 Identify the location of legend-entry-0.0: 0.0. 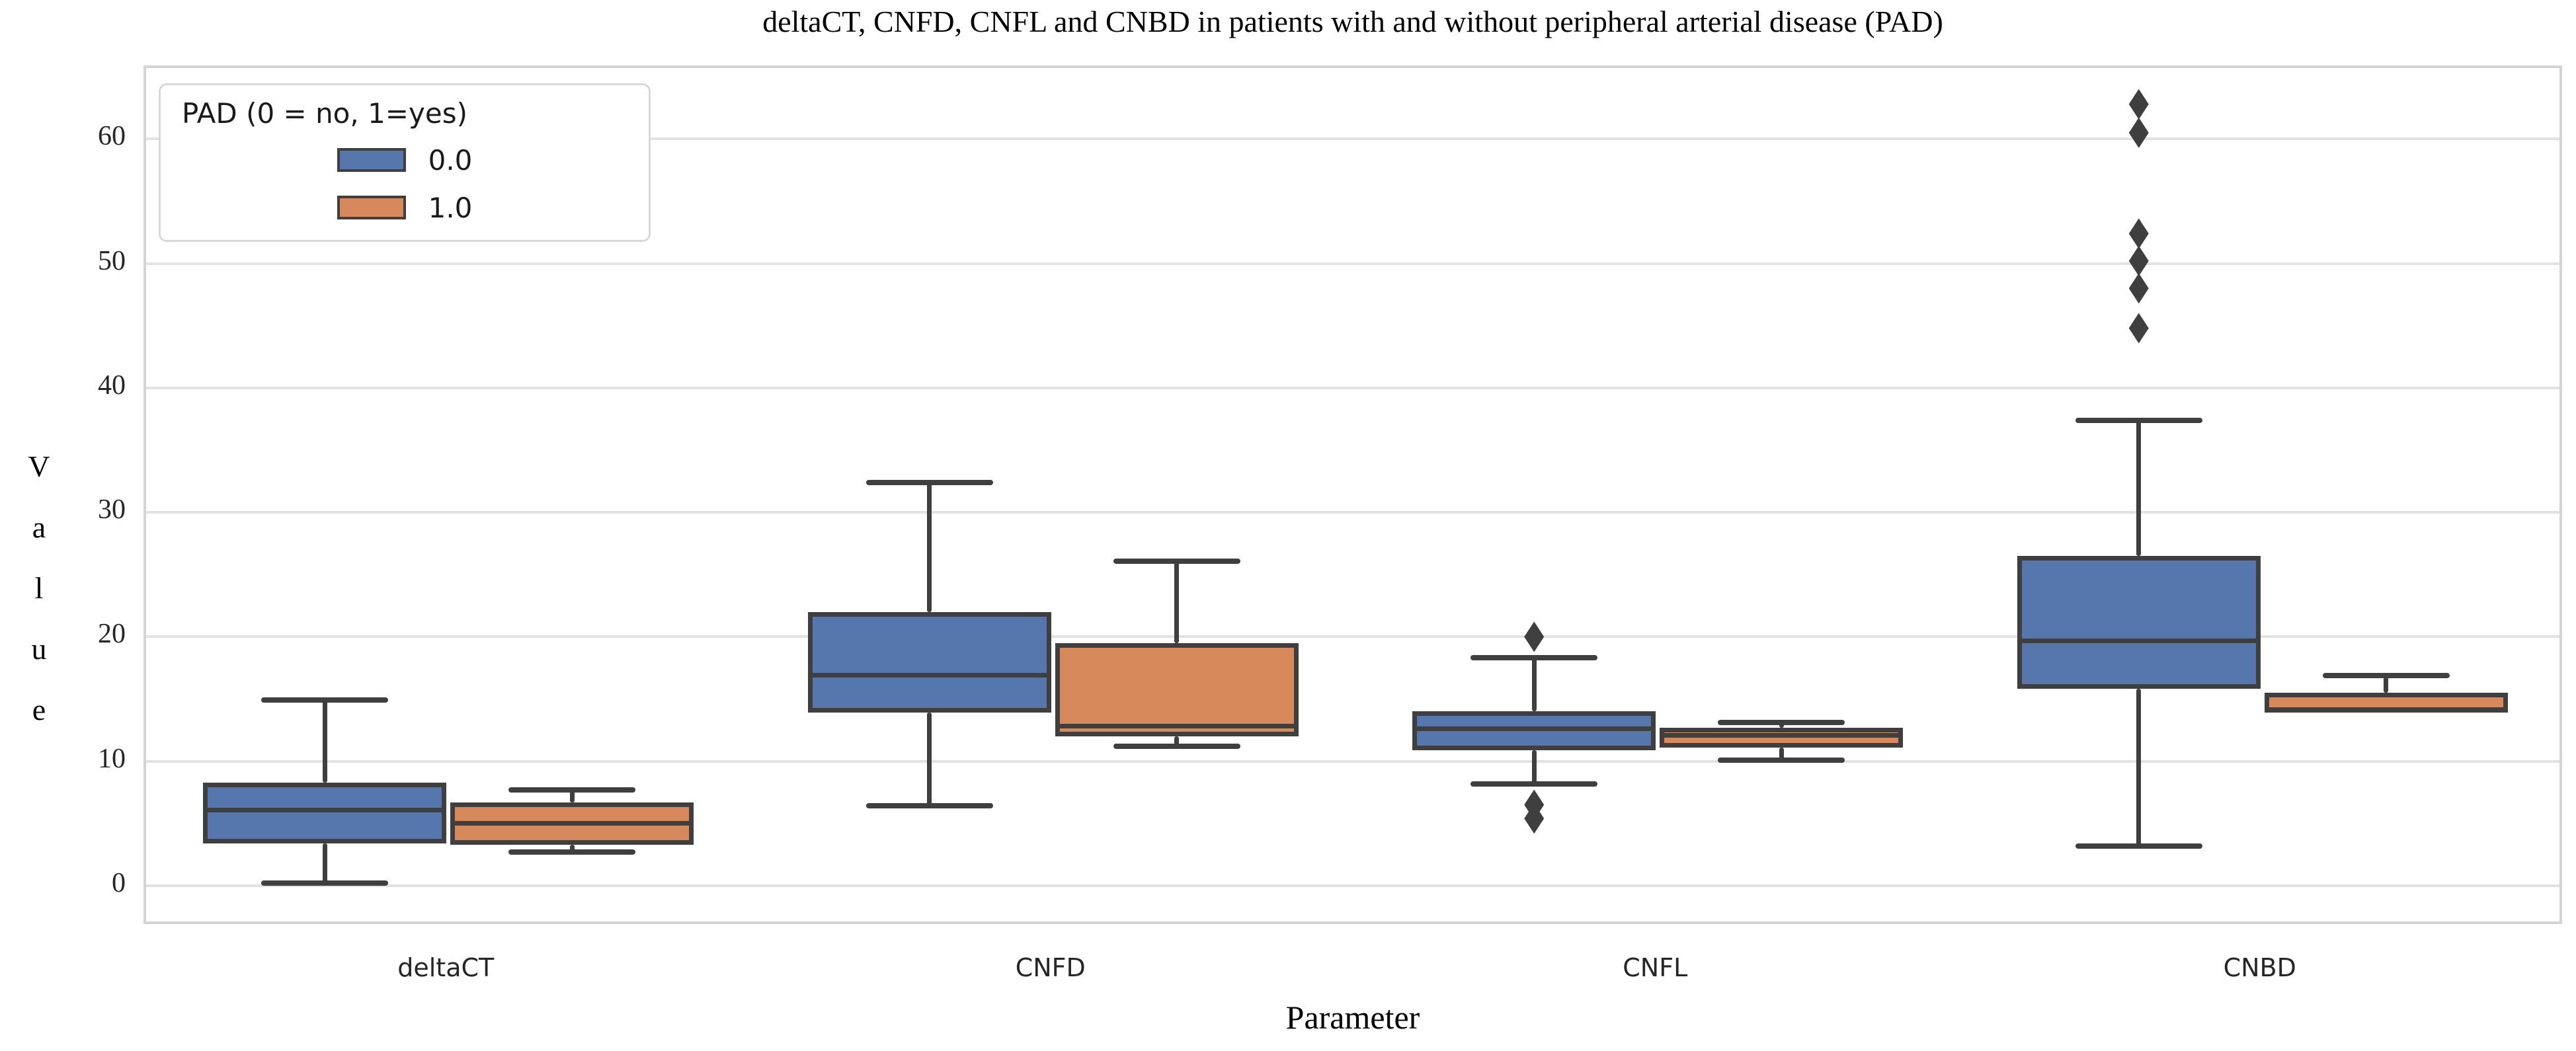
(405, 160).